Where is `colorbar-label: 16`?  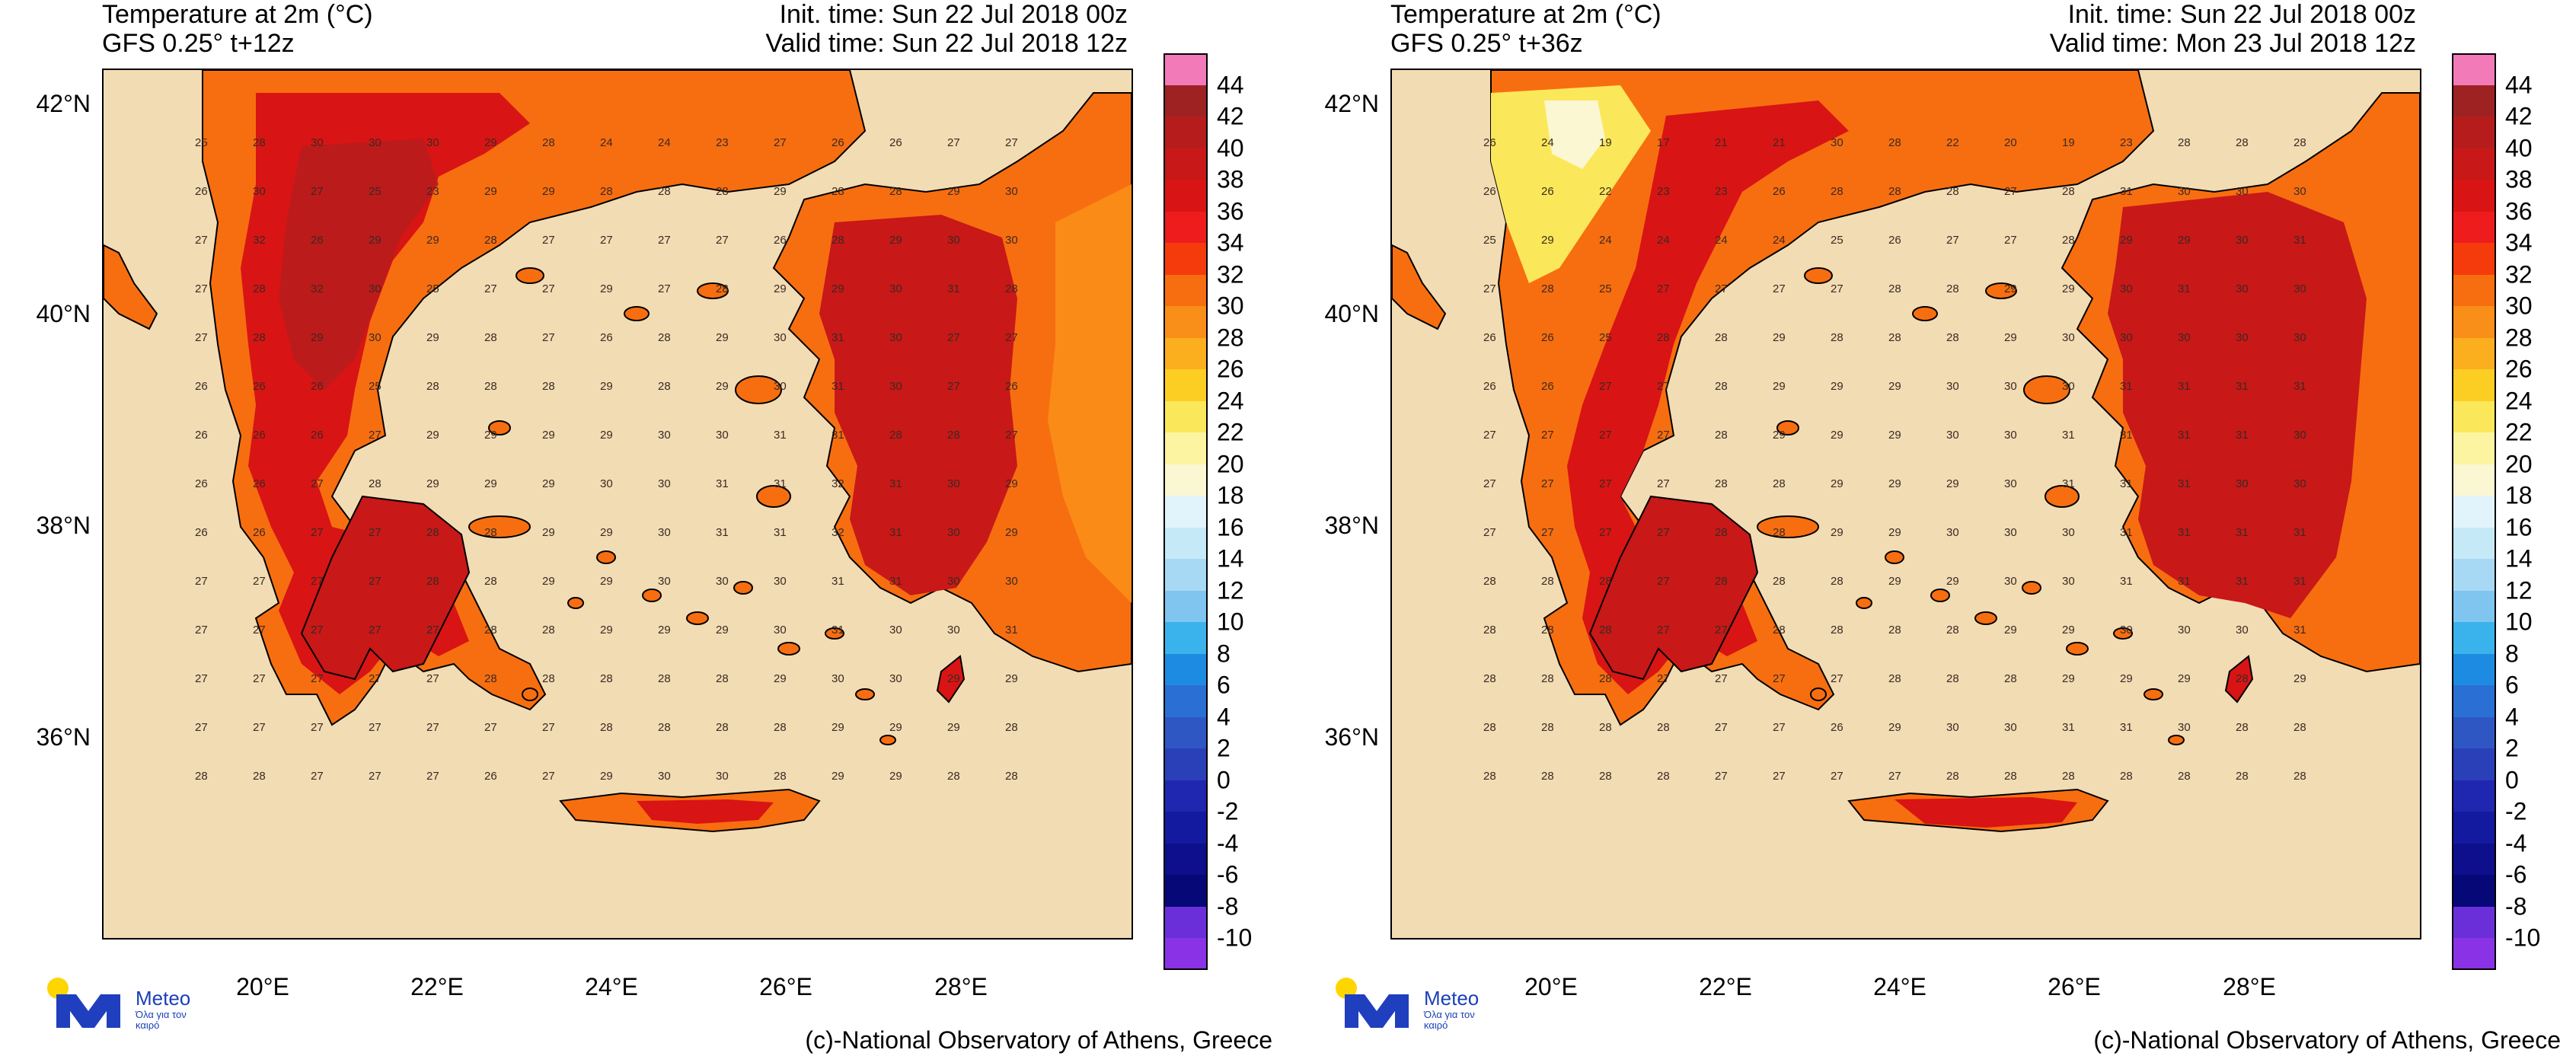 colorbar-label: 16 is located at coordinates (2519, 527).